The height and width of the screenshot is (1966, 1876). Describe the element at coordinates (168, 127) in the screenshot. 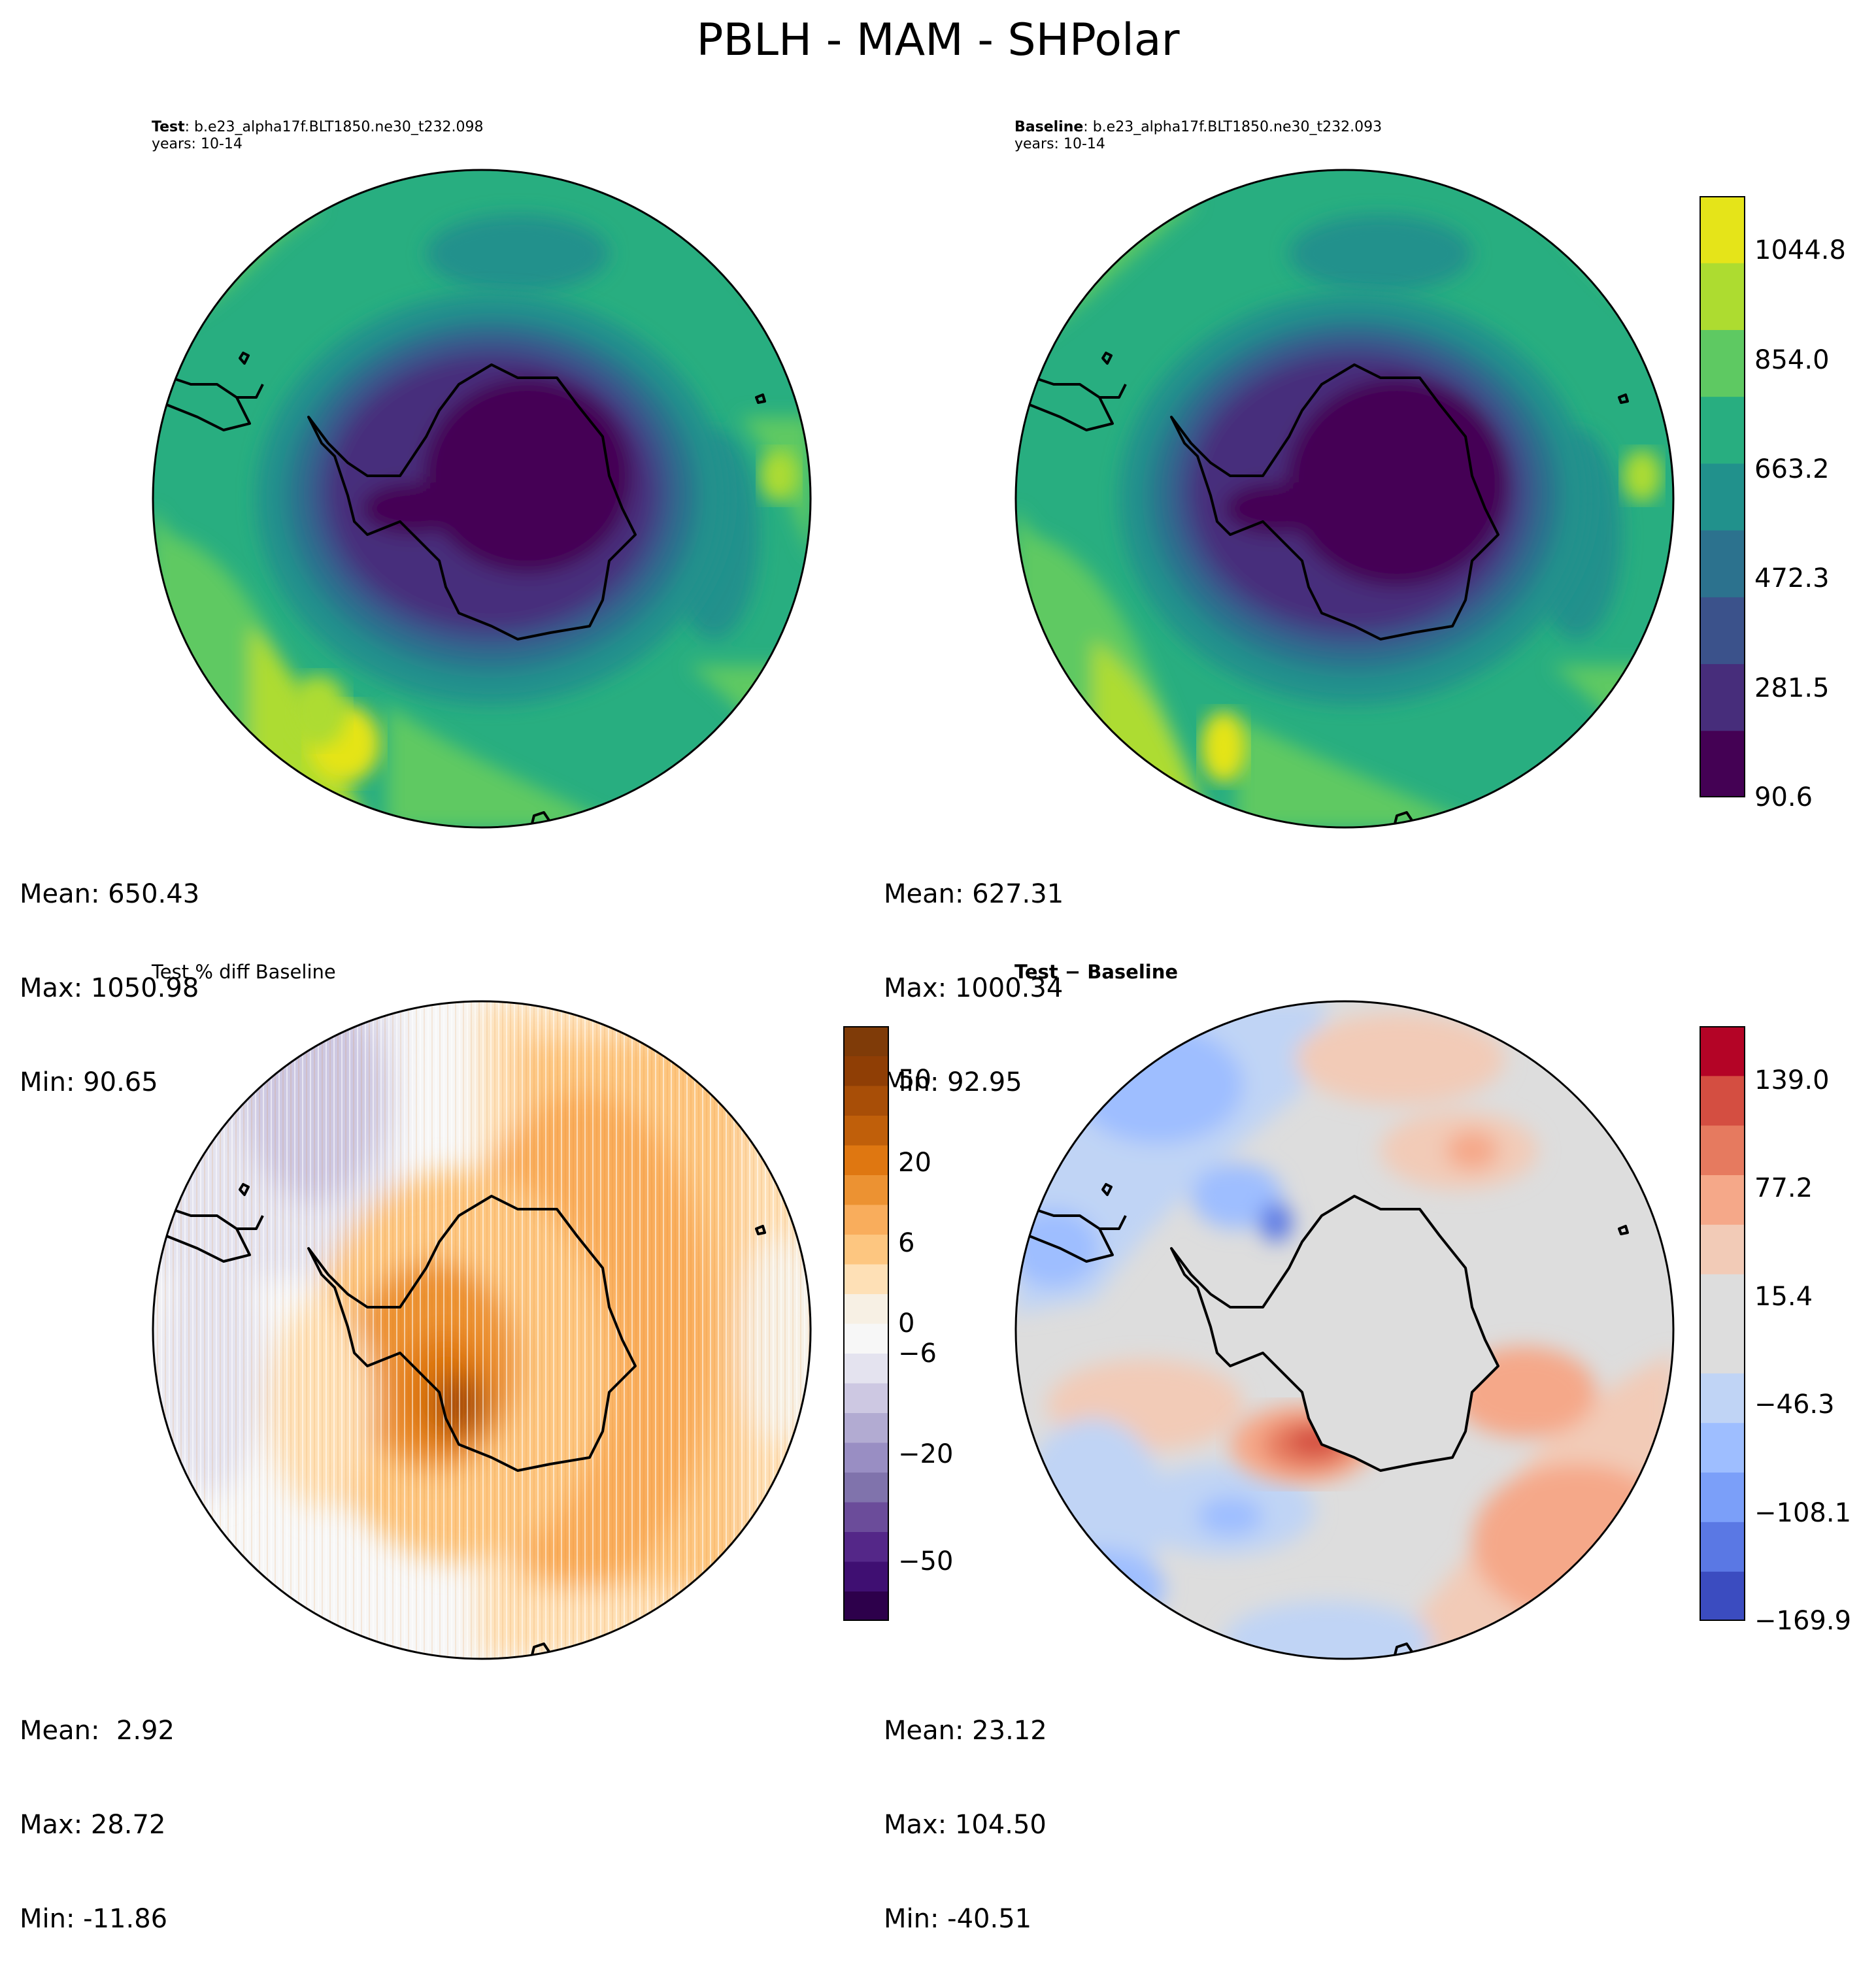

I see `test-label: Test` at that location.